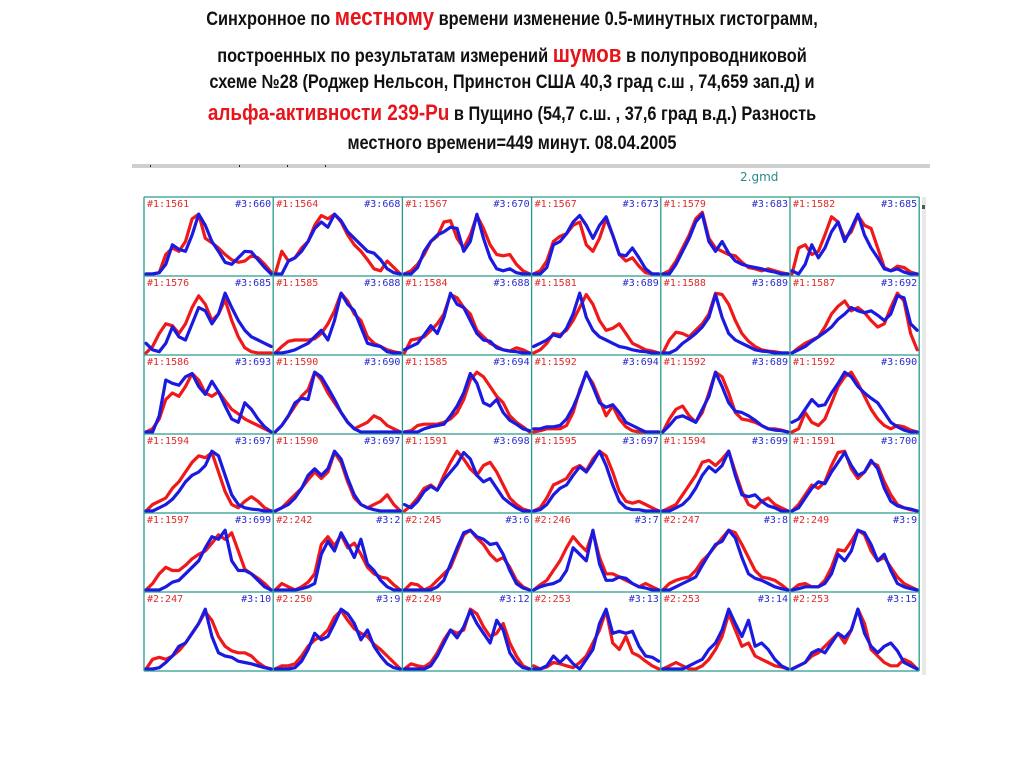 This screenshot has width=1024, height=767. What do you see at coordinates (596, 316) in the screenshot?
I see `histogram-cell: #1:1581 #3:689` at bounding box center [596, 316].